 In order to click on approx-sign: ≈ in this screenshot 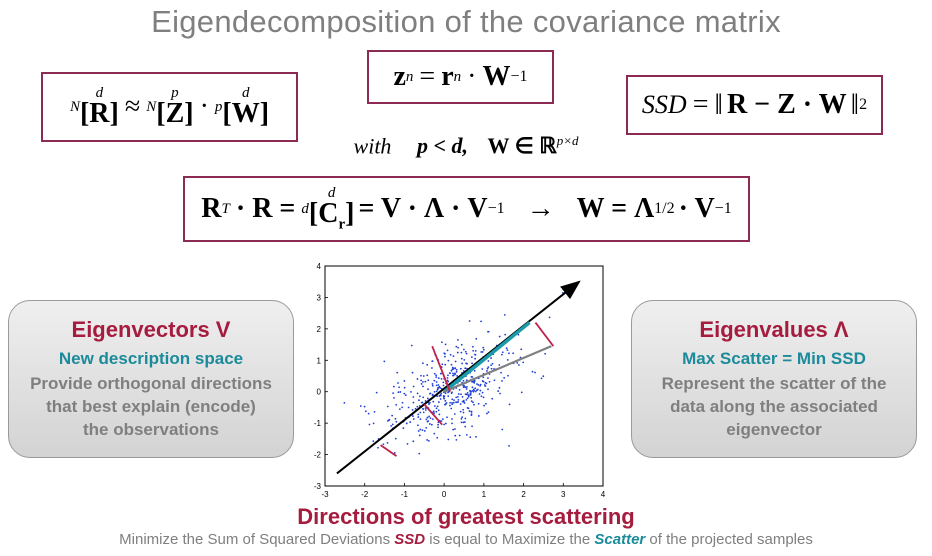, I will do `click(132, 106)`.